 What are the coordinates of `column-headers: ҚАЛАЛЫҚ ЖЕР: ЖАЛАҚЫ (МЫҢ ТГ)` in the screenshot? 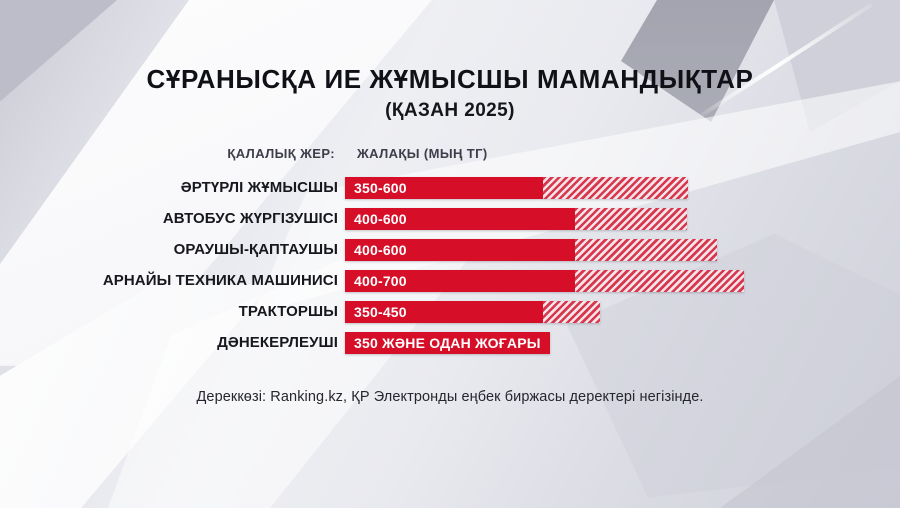 It's located at (450, 154).